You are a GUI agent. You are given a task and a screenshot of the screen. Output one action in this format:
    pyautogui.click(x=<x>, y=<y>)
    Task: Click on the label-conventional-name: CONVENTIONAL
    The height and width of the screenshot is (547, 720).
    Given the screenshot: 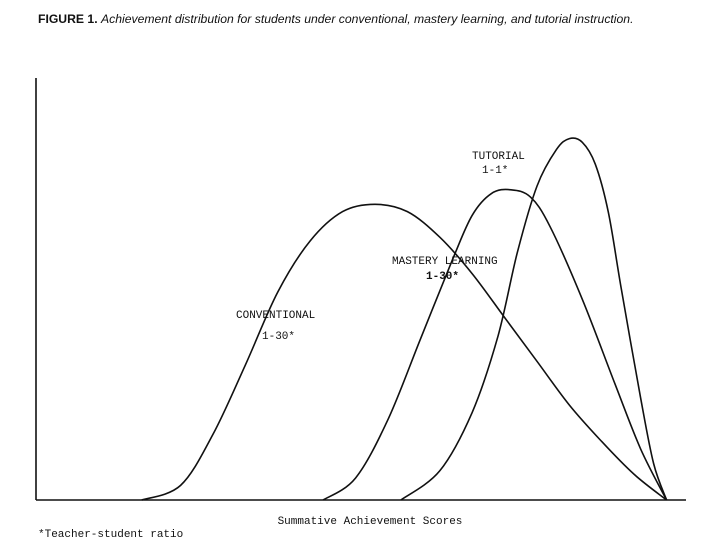 What is the action you would take?
    pyautogui.click(x=275, y=316)
    